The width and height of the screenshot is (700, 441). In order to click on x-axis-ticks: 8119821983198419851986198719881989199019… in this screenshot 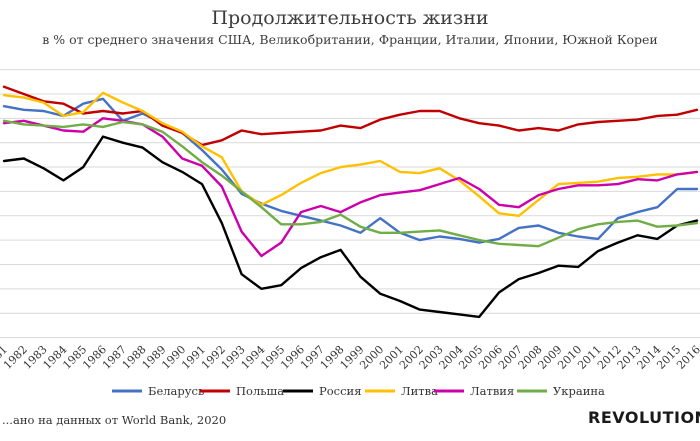, I will do `click(350, 357)`.